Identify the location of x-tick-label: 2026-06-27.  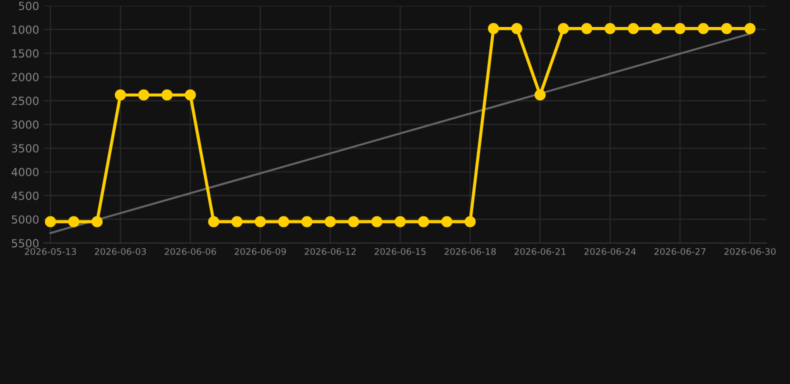
(680, 251).